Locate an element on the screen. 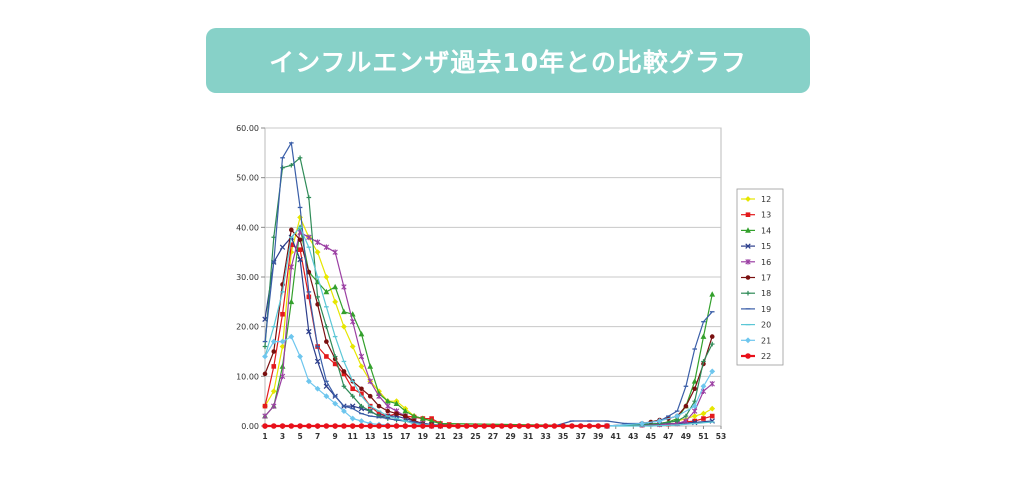  x-tick-label: 3 is located at coordinates (282, 436).